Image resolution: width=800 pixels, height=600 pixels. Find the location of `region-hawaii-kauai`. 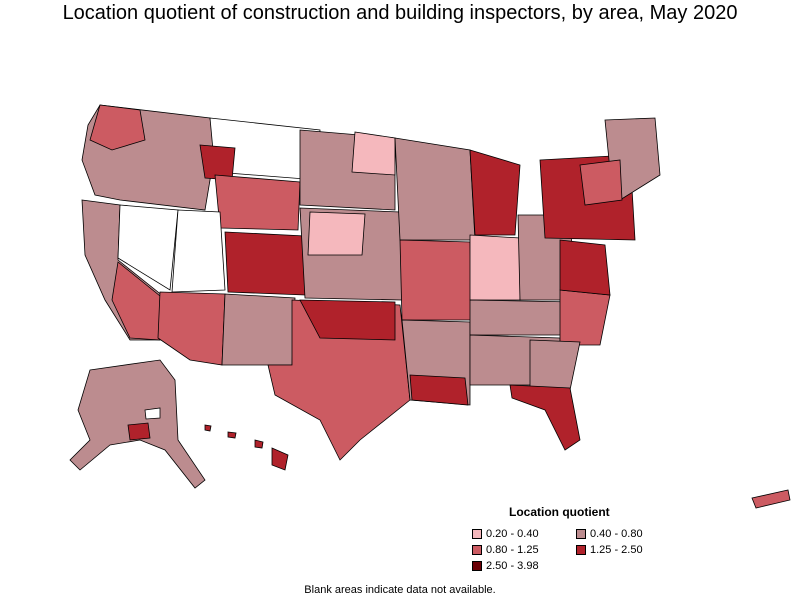

region-hawaii-kauai is located at coordinates (208, 428).